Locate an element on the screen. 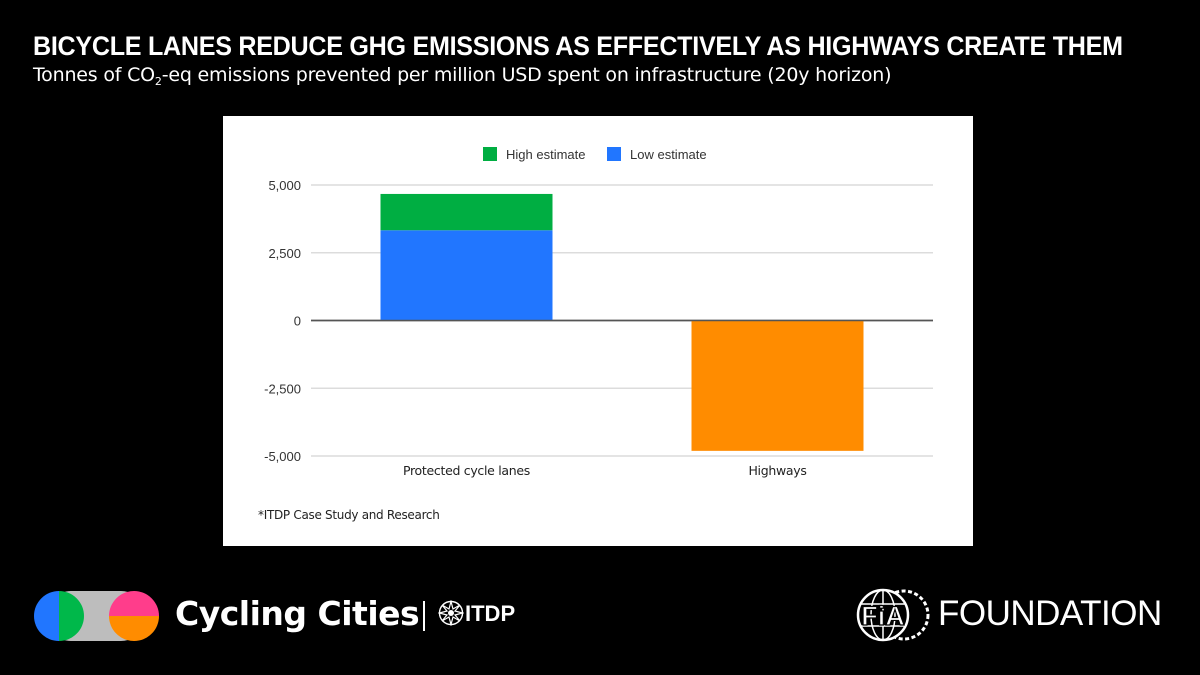 The height and width of the screenshot is (675, 1200). chart-footnote: *ITDP Case Study and Research is located at coordinates (349, 515).